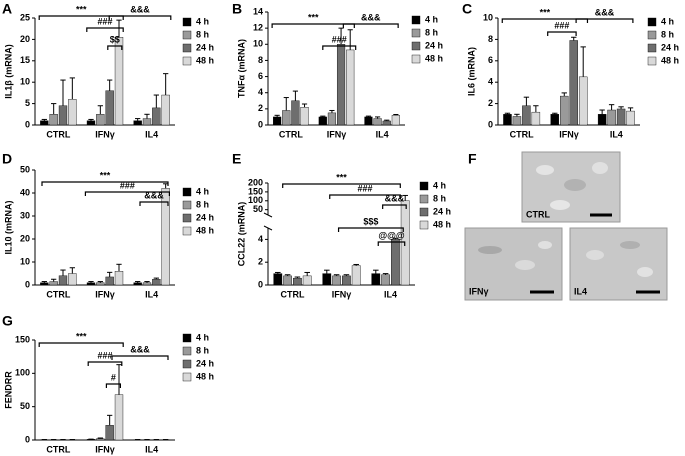 The image size is (685, 456). What do you see at coordinates (113, 377) in the screenshot?
I see `significance-label: #` at bounding box center [113, 377].